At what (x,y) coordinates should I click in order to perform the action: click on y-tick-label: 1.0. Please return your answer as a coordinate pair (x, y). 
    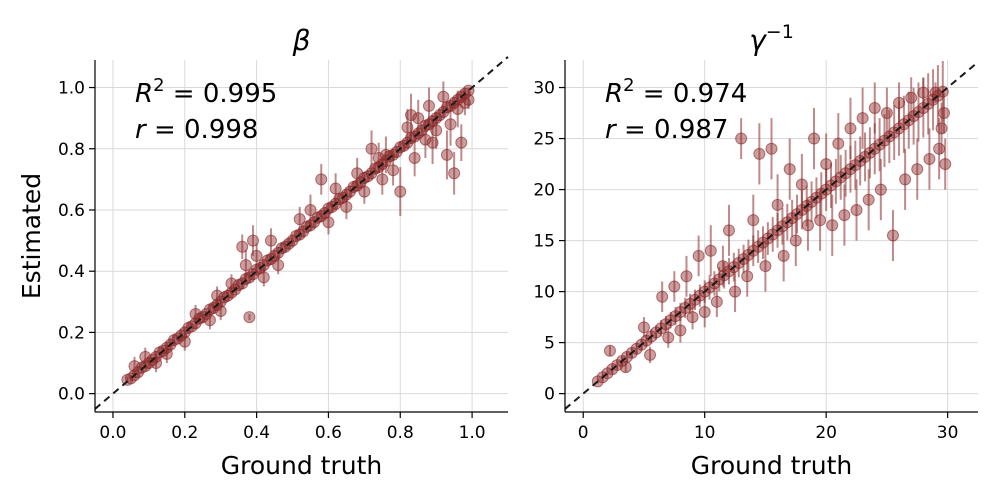
    Looking at the image, I should click on (71, 89).